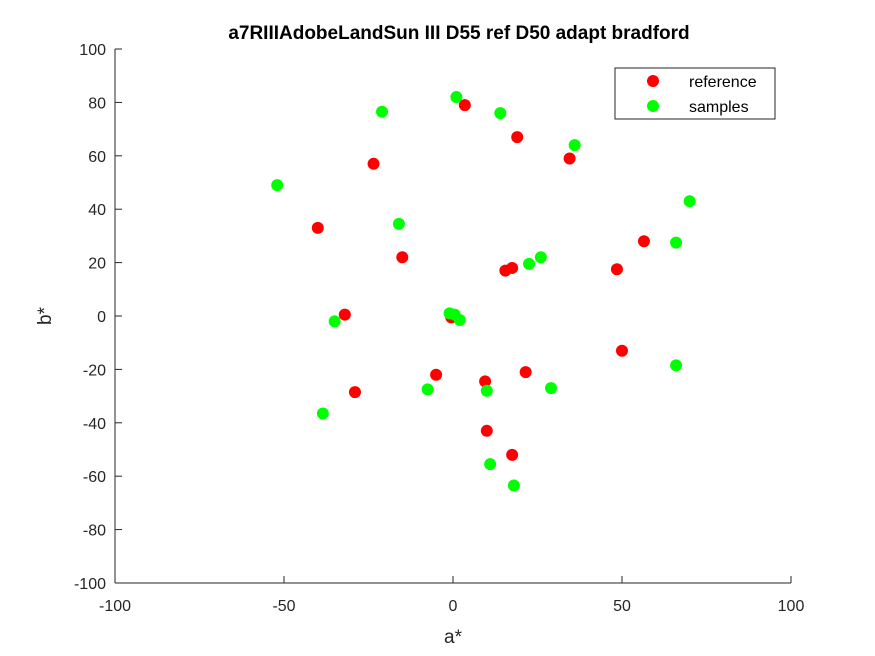 This screenshot has width=875, height=656. What do you see at coordinates (97, 210) in the screenshot?
I see `y-tick-label: 40` at bounding box center [97, 210].